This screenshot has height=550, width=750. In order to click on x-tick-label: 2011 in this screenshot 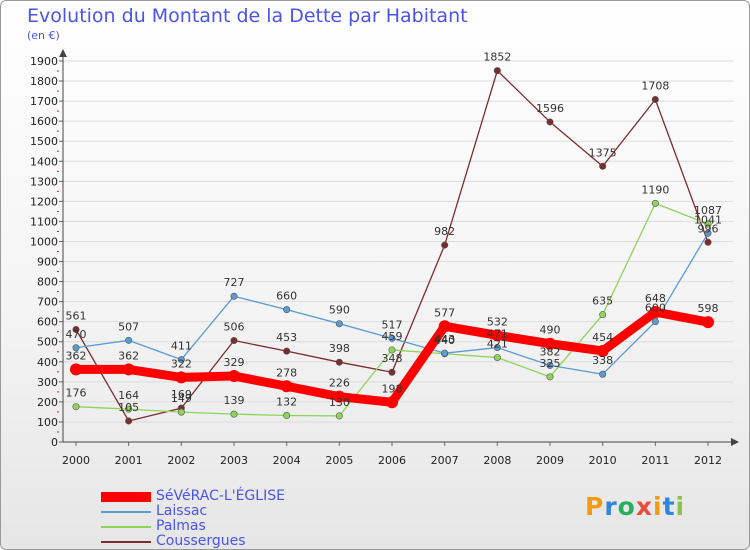, I will do `click(655, 460)`.